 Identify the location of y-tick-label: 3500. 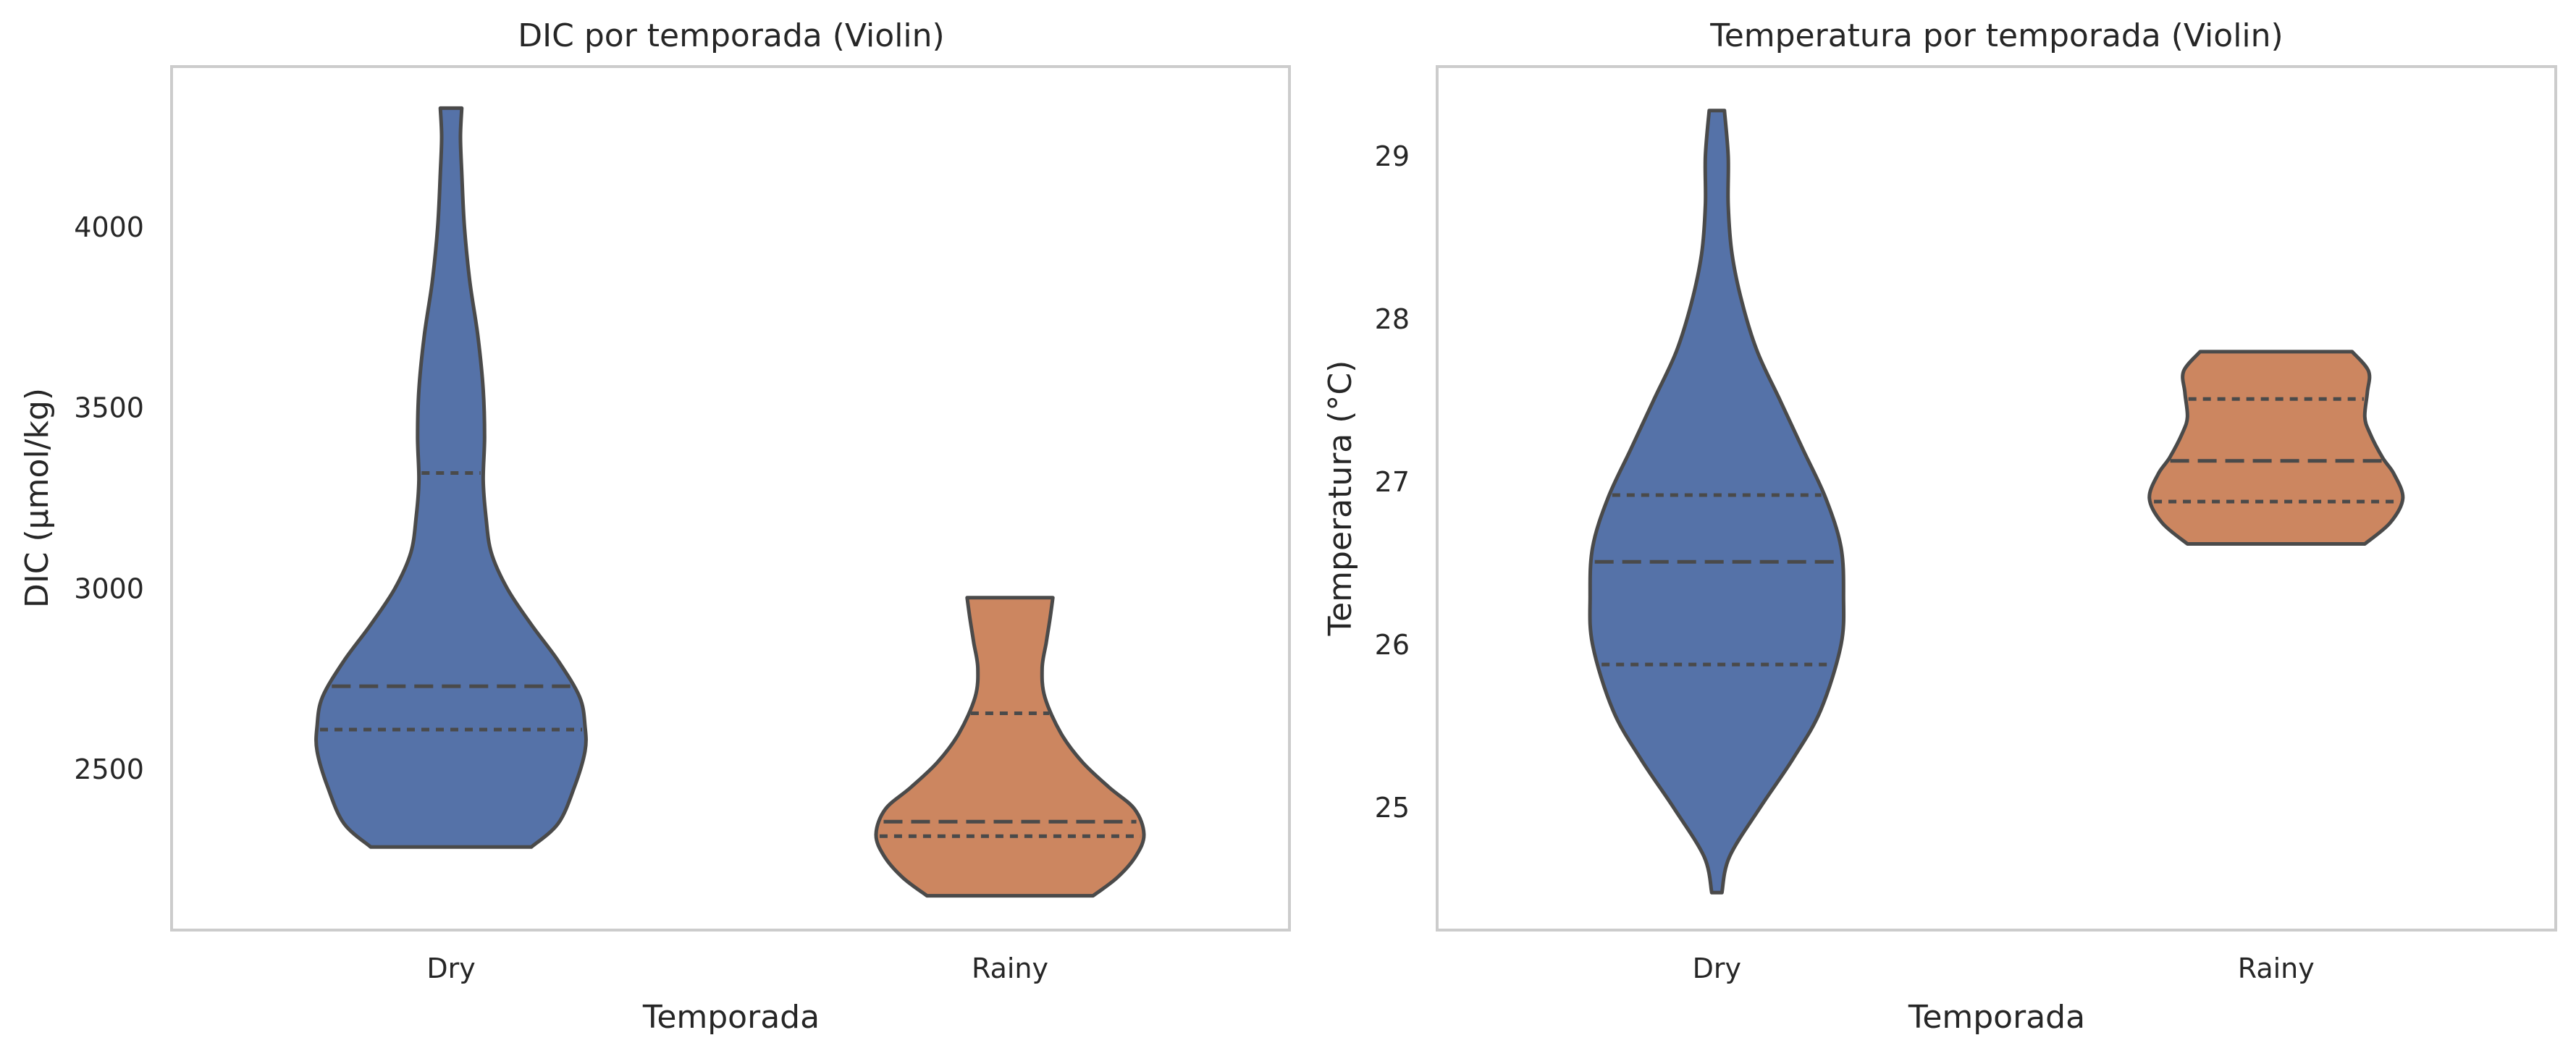
(109, 408).